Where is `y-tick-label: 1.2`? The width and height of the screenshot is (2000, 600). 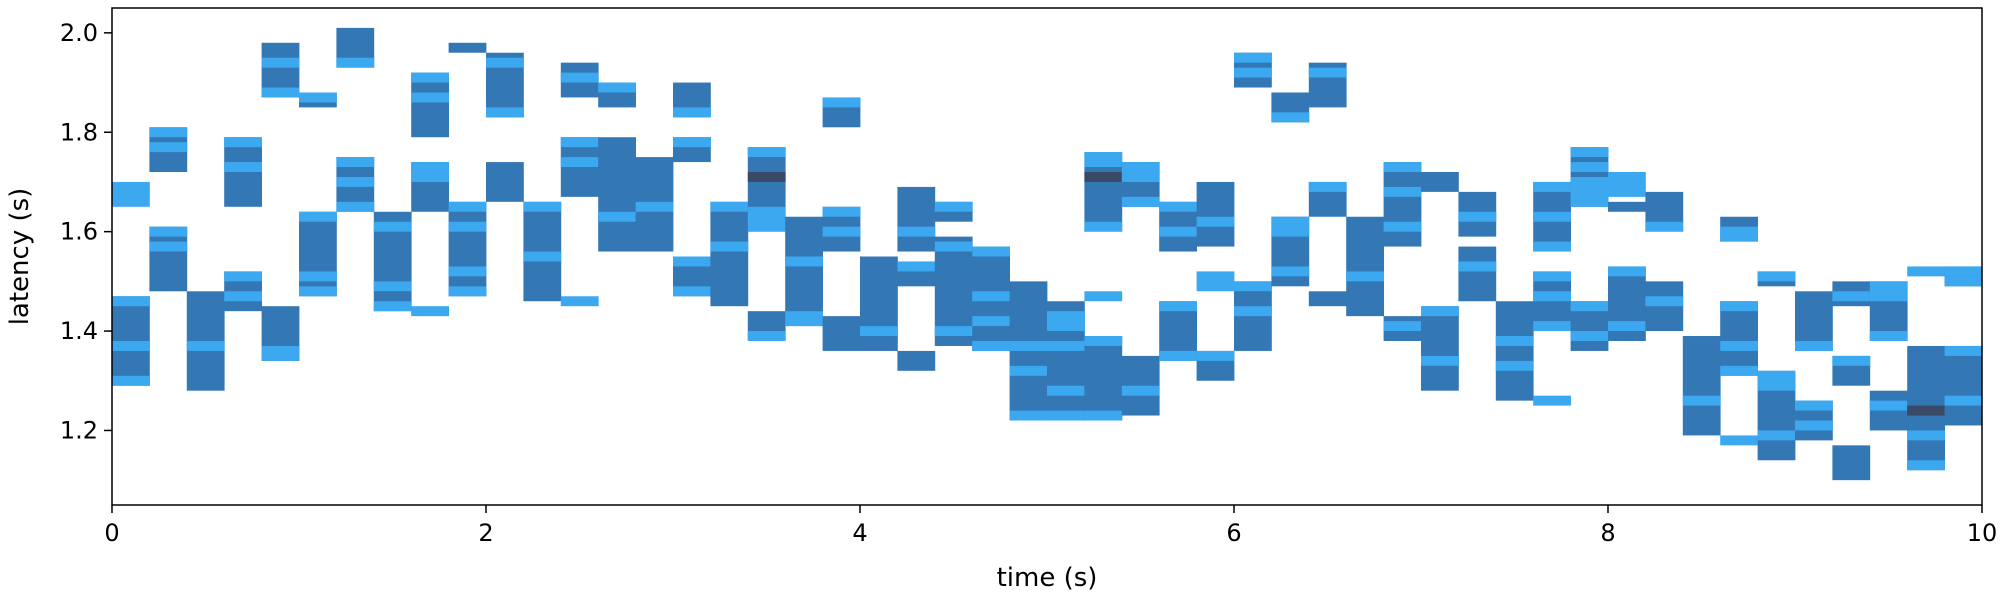 y-tick-label: 1.2 is located at coordinates (79, 430).